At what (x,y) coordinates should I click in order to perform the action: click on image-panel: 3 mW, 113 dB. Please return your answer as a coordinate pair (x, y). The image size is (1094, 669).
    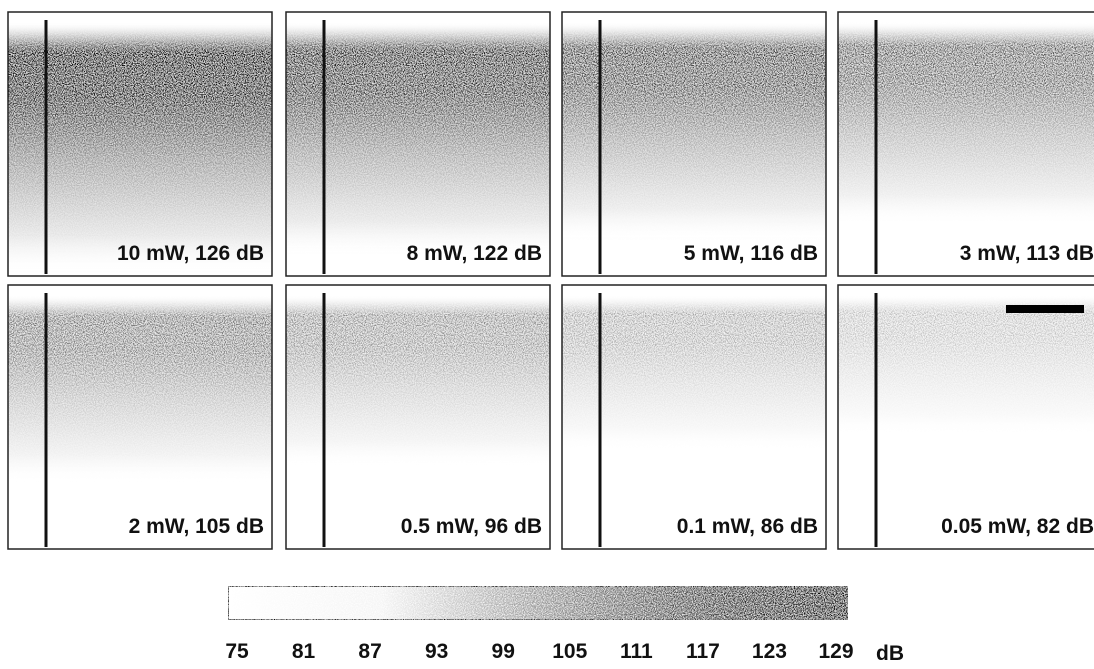
    Looking at the image, I should click on (965, 144).